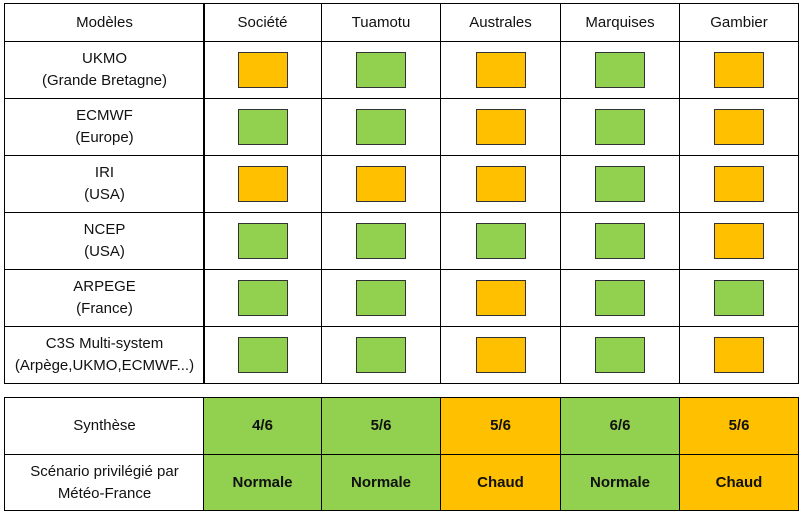  I want to click on summary-cell: 4/6, so click(262, 426).